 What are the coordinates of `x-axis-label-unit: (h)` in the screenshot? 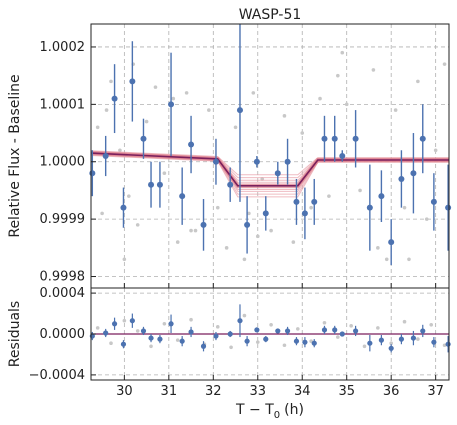 It's located at (294, 410).